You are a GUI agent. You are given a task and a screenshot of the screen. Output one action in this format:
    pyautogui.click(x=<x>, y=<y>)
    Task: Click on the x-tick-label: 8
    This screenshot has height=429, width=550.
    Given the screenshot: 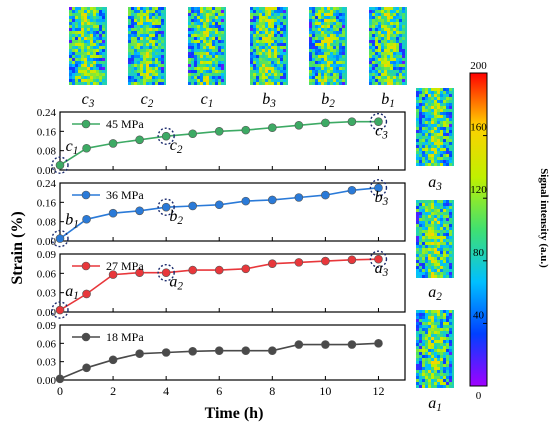 What is the action you would take?
    pyautogui.click(x=272, y=391)
    